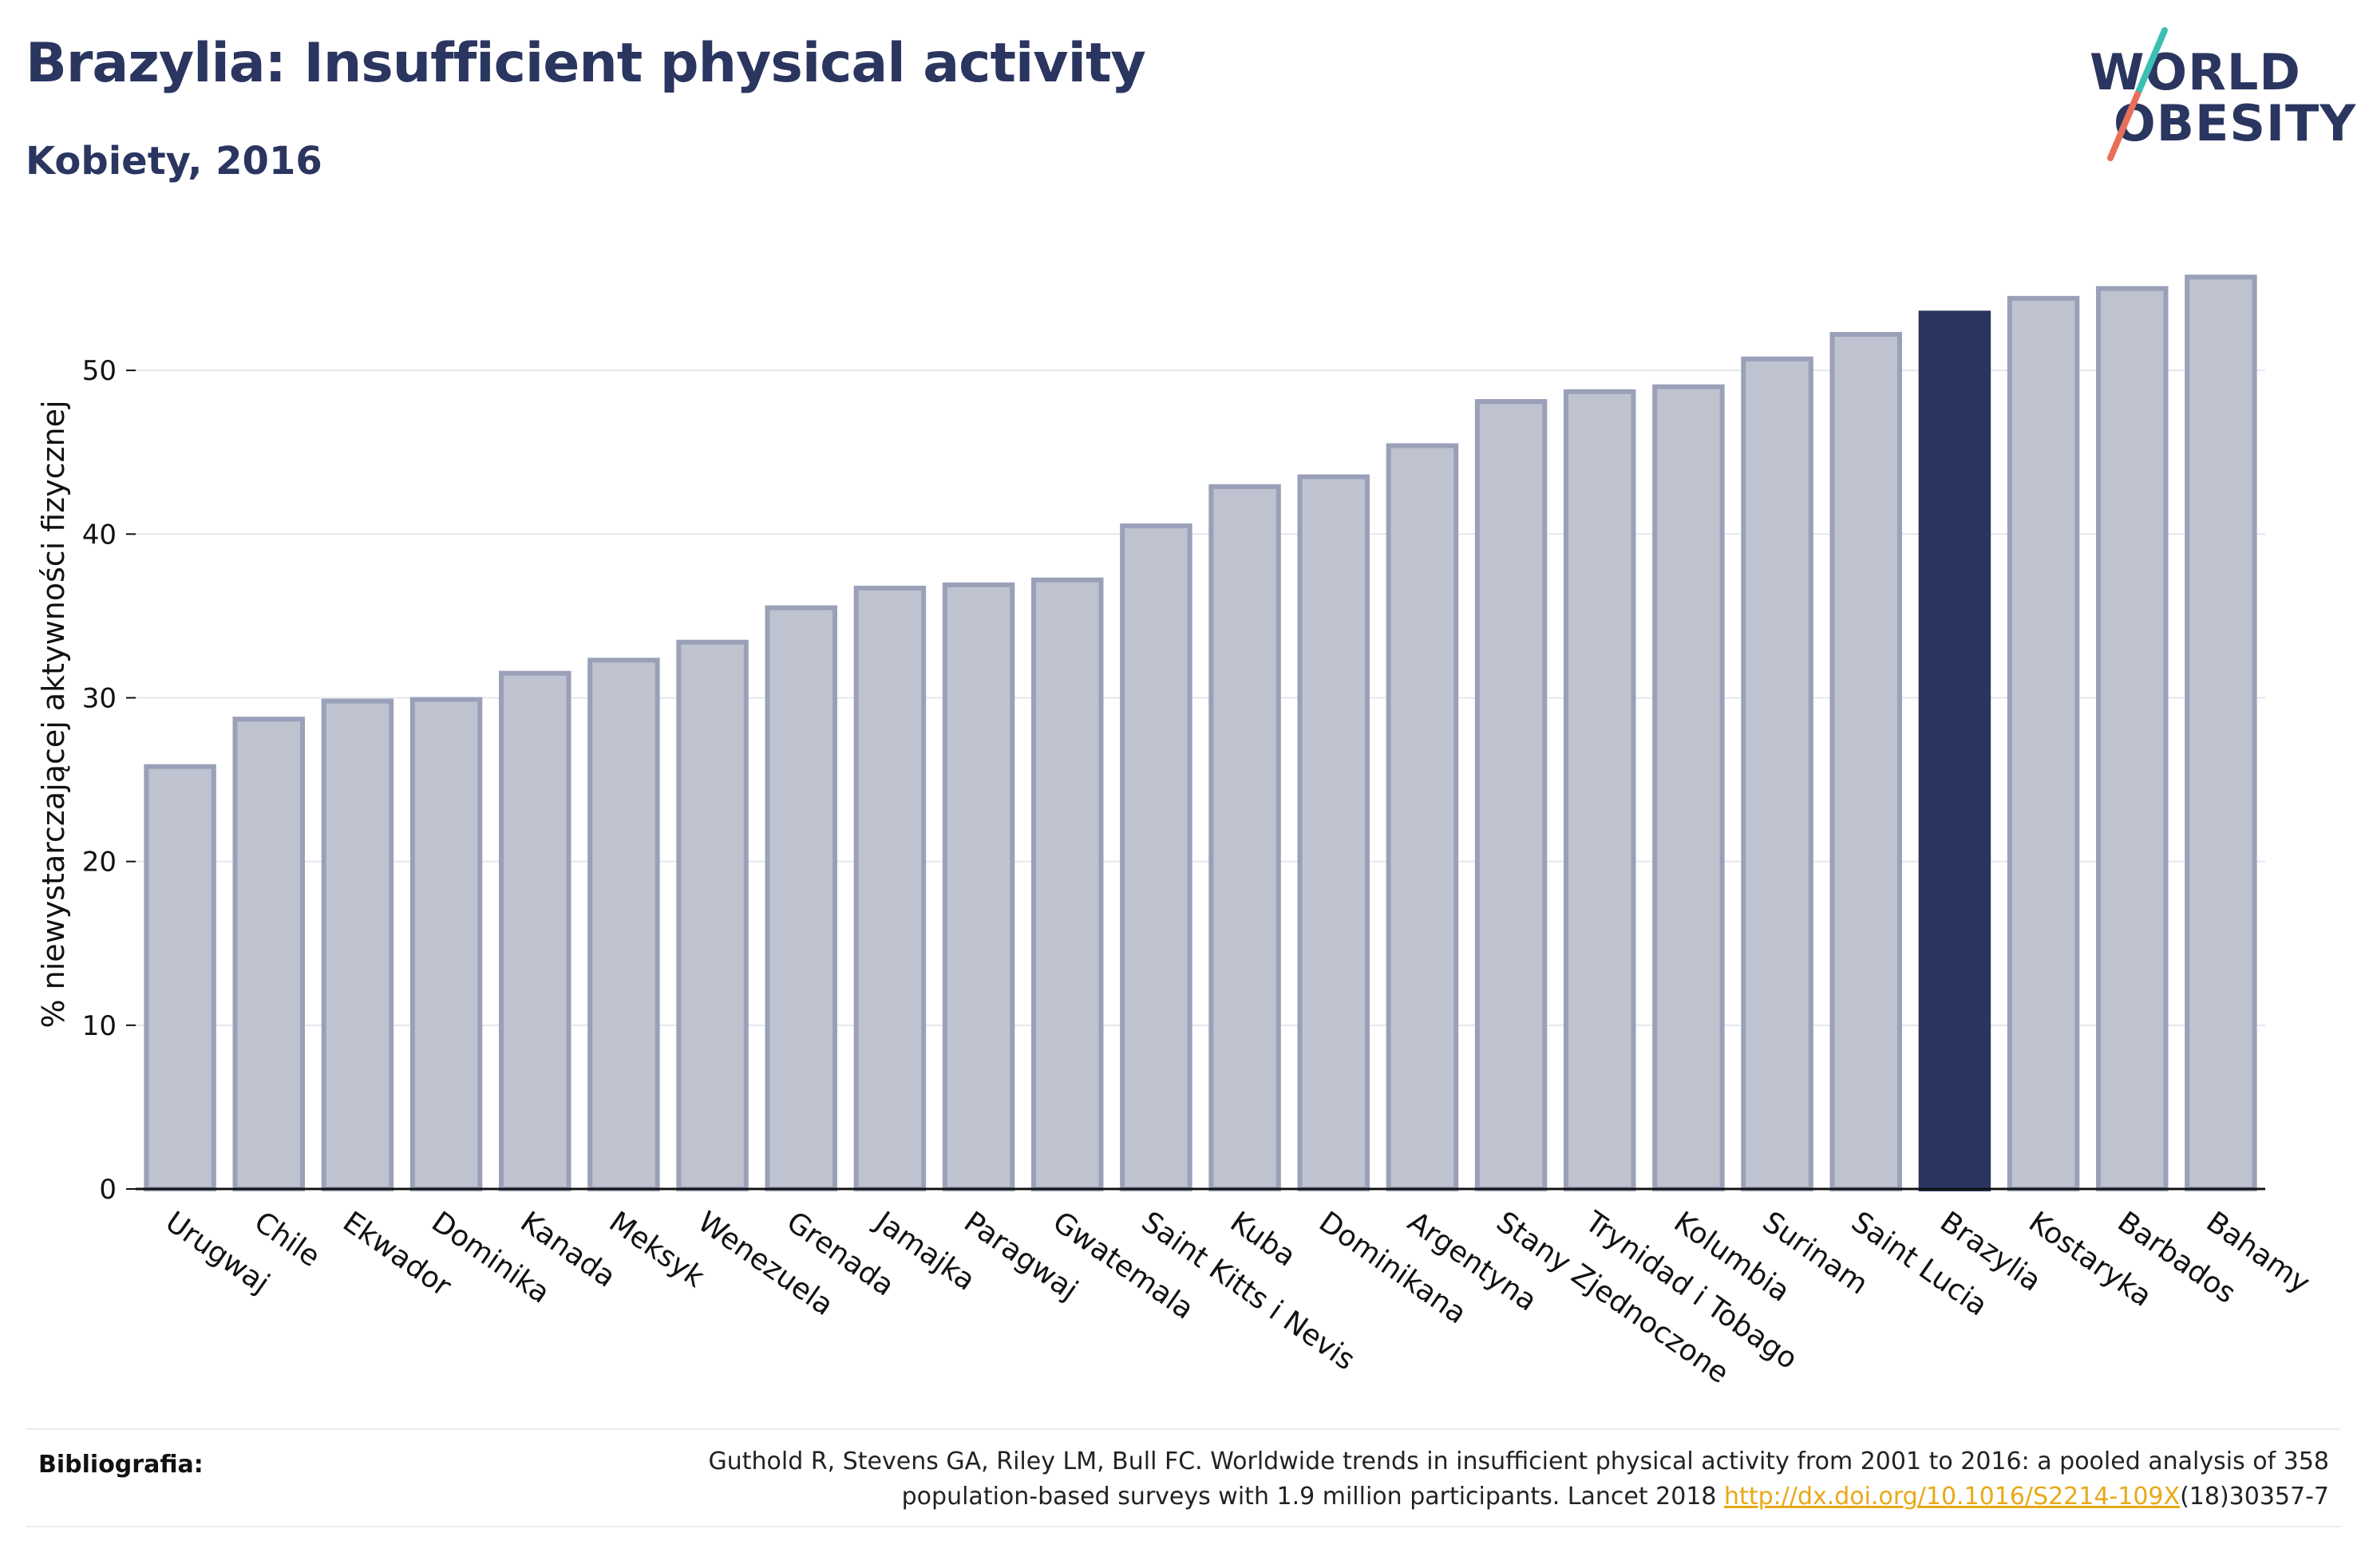 The image size is (2361, 1568). What do you see at coordinates (2137, 94) in the screenshot?
I see `logo-slash-icon` at bounding box center [2137, 94].